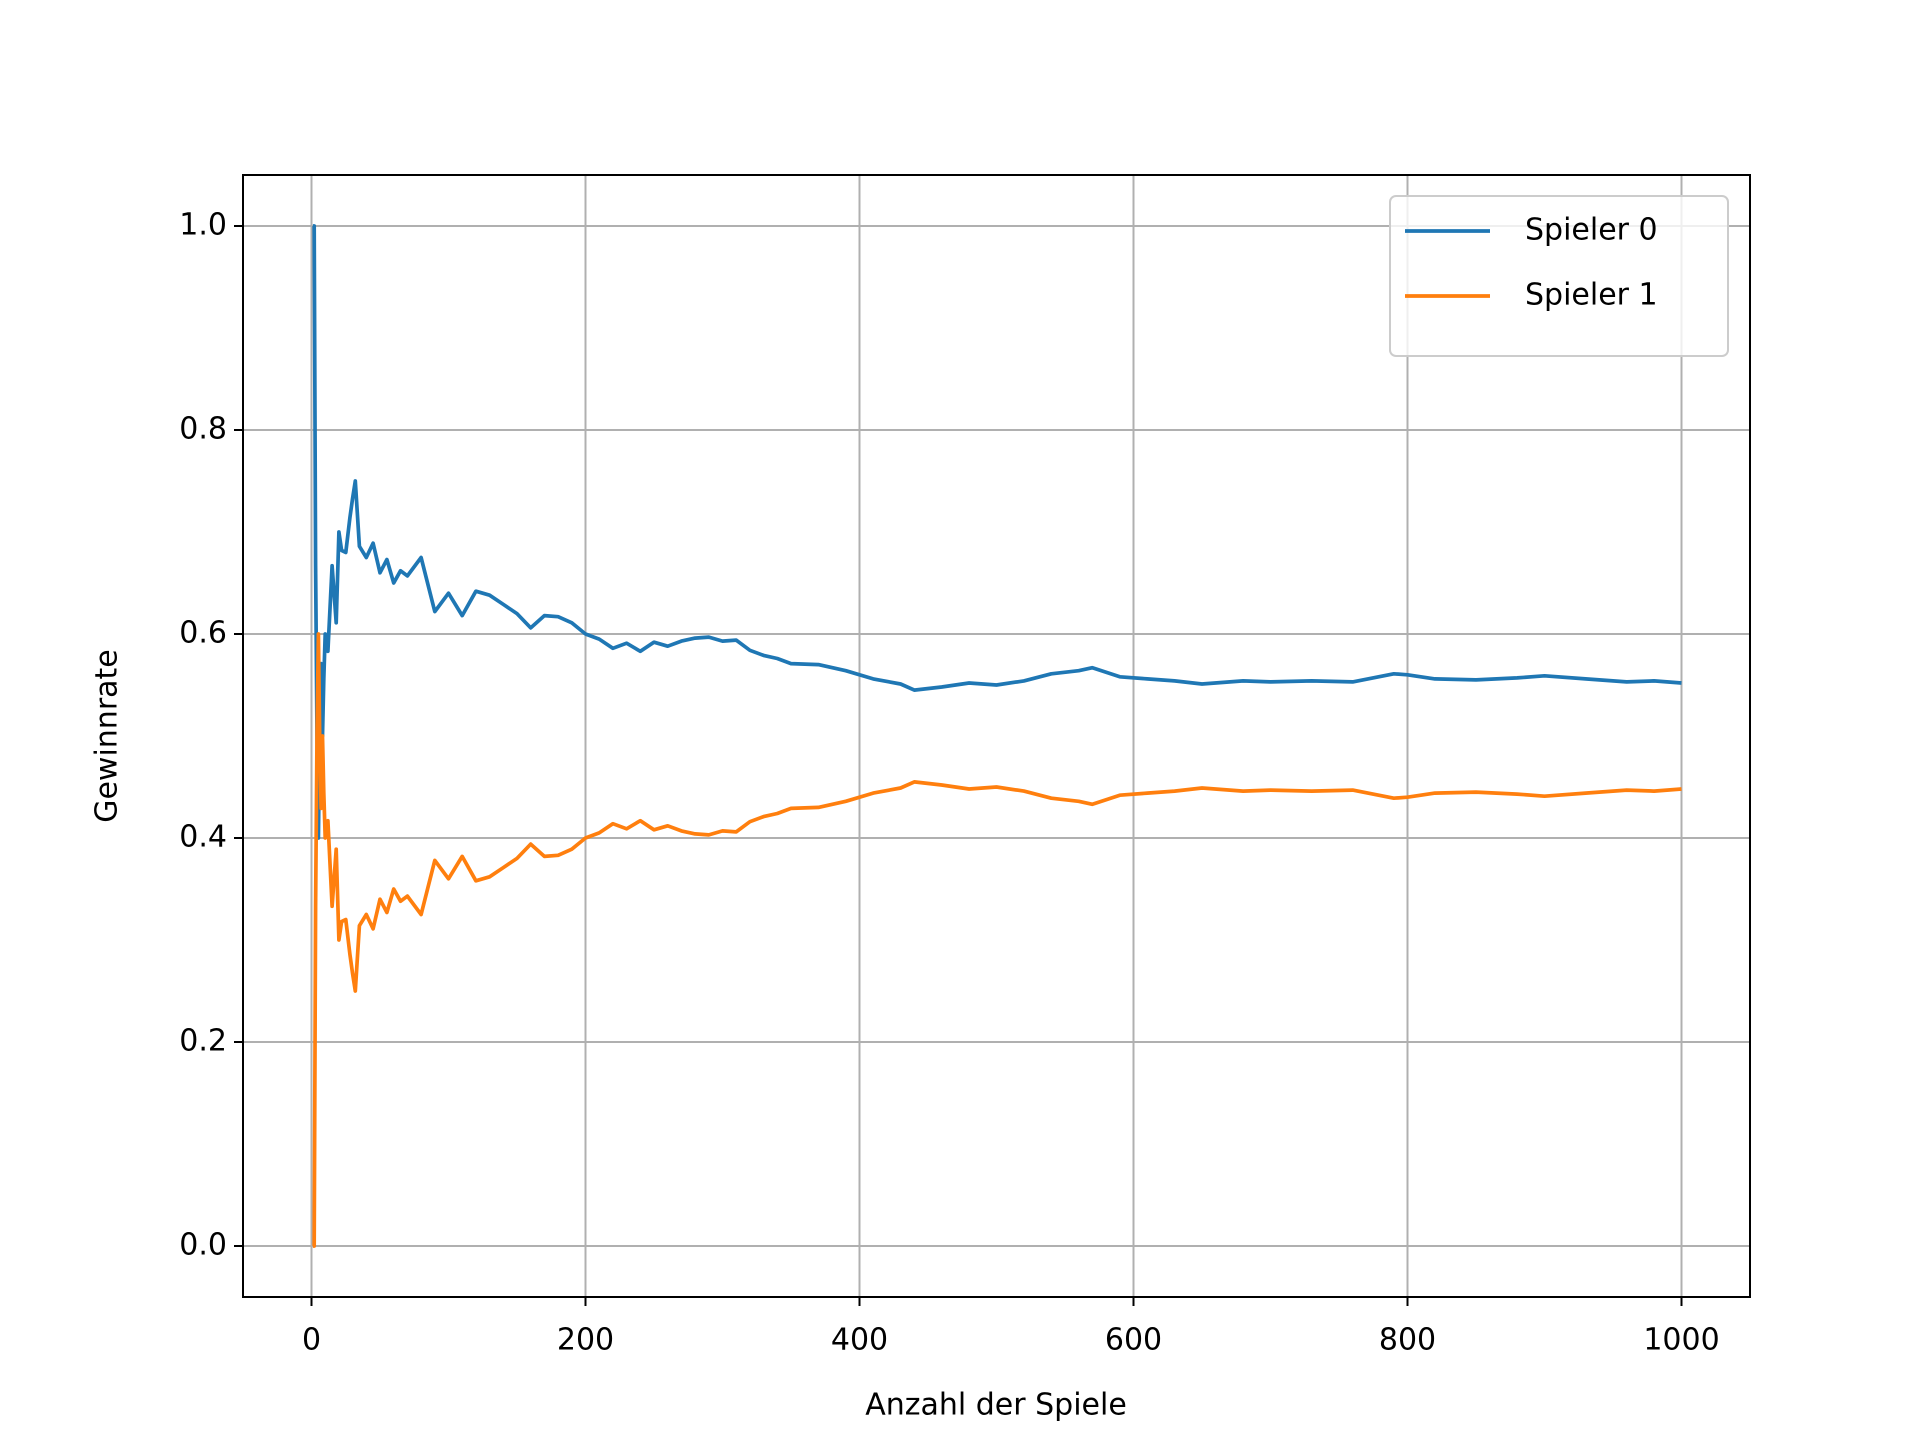 Image resolution: width=1920 pixels, height=1440 pixels. Describe the element at coordinates (1559, 276) in the screenshot. I see `legend-box` at that location.